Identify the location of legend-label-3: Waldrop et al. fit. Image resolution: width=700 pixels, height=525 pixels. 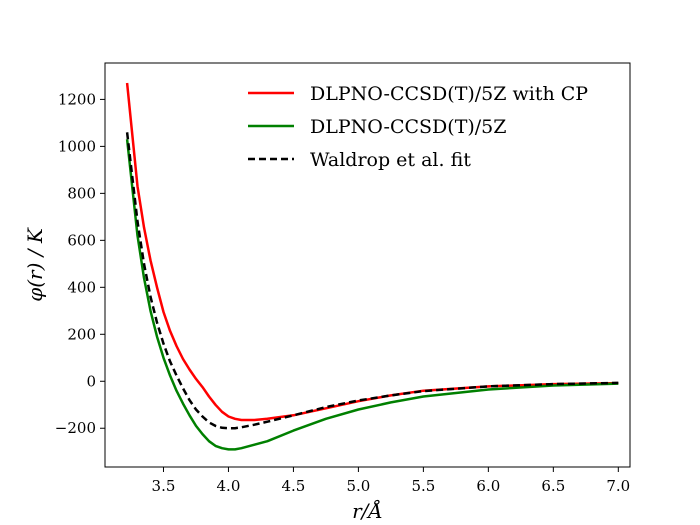
(390, 160).